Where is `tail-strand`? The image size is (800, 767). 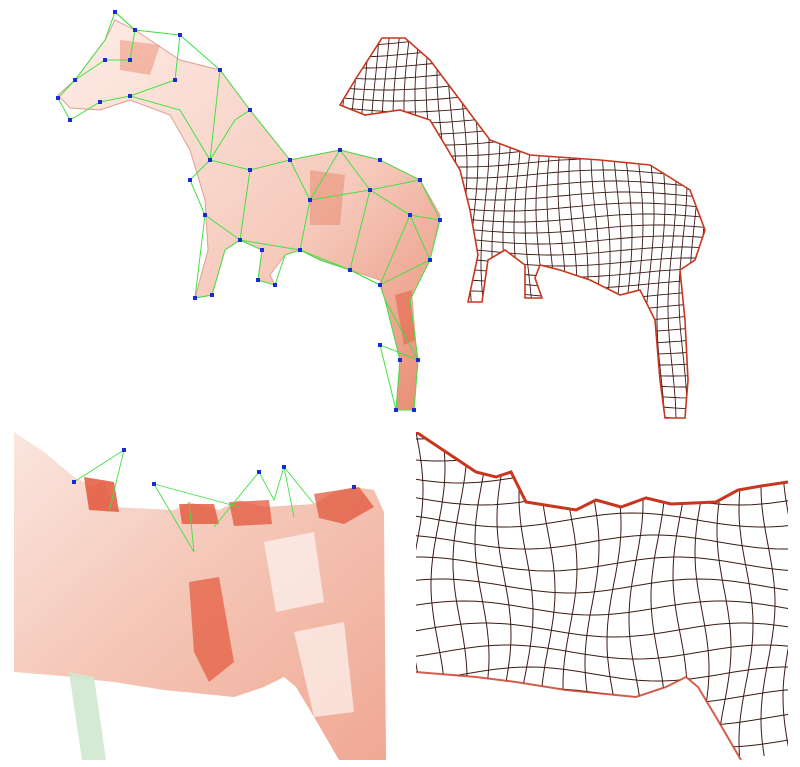
tail-strand is located at coordinates (87, 716).